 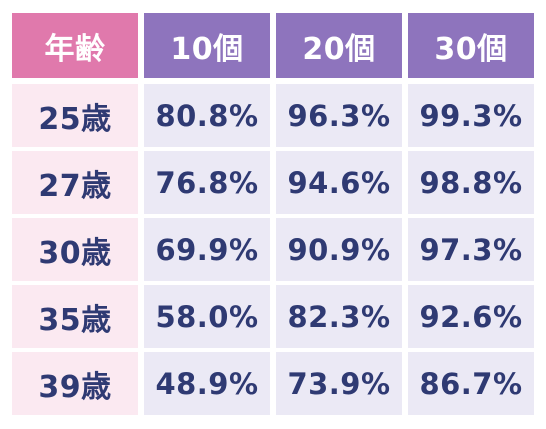 What do you see at coordinates (75, 182) in the screenshot?
I see `row-age: 27歳` at bounding box center [75, 182].